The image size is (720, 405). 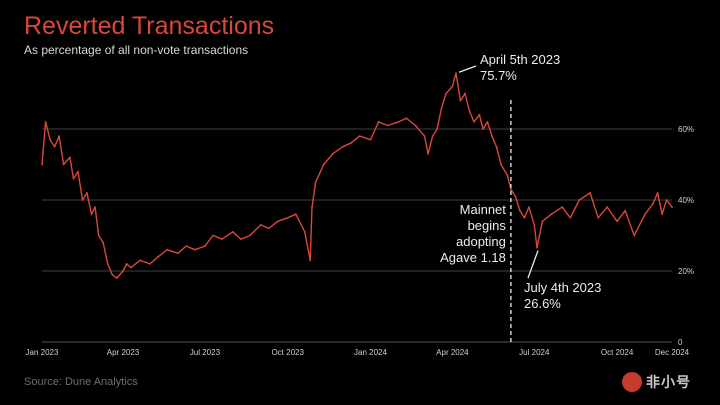 What do you see at coordinates (680, 342) in the screenshot?
I see `y-tick-label: 0` at bounding box center [680, 342].